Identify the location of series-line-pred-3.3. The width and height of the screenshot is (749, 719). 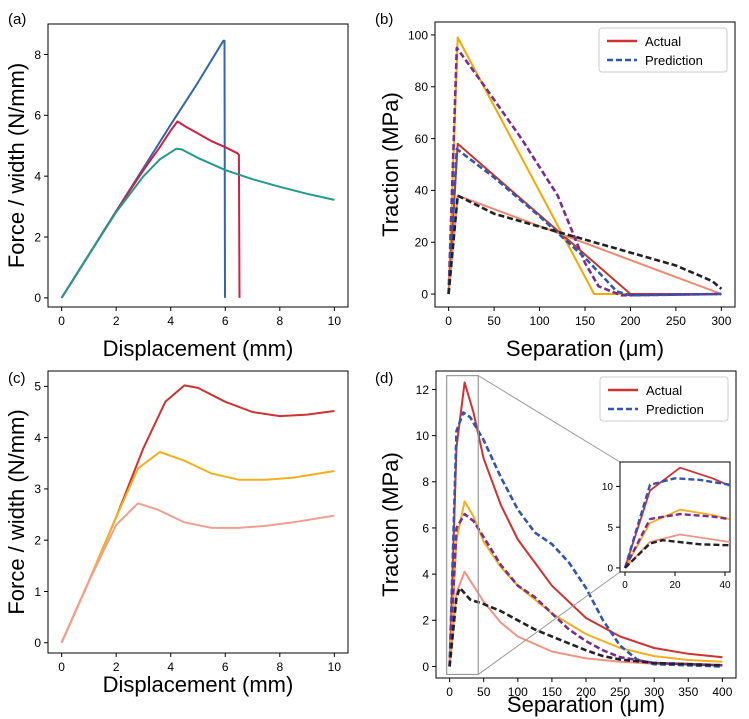
(585, 626).